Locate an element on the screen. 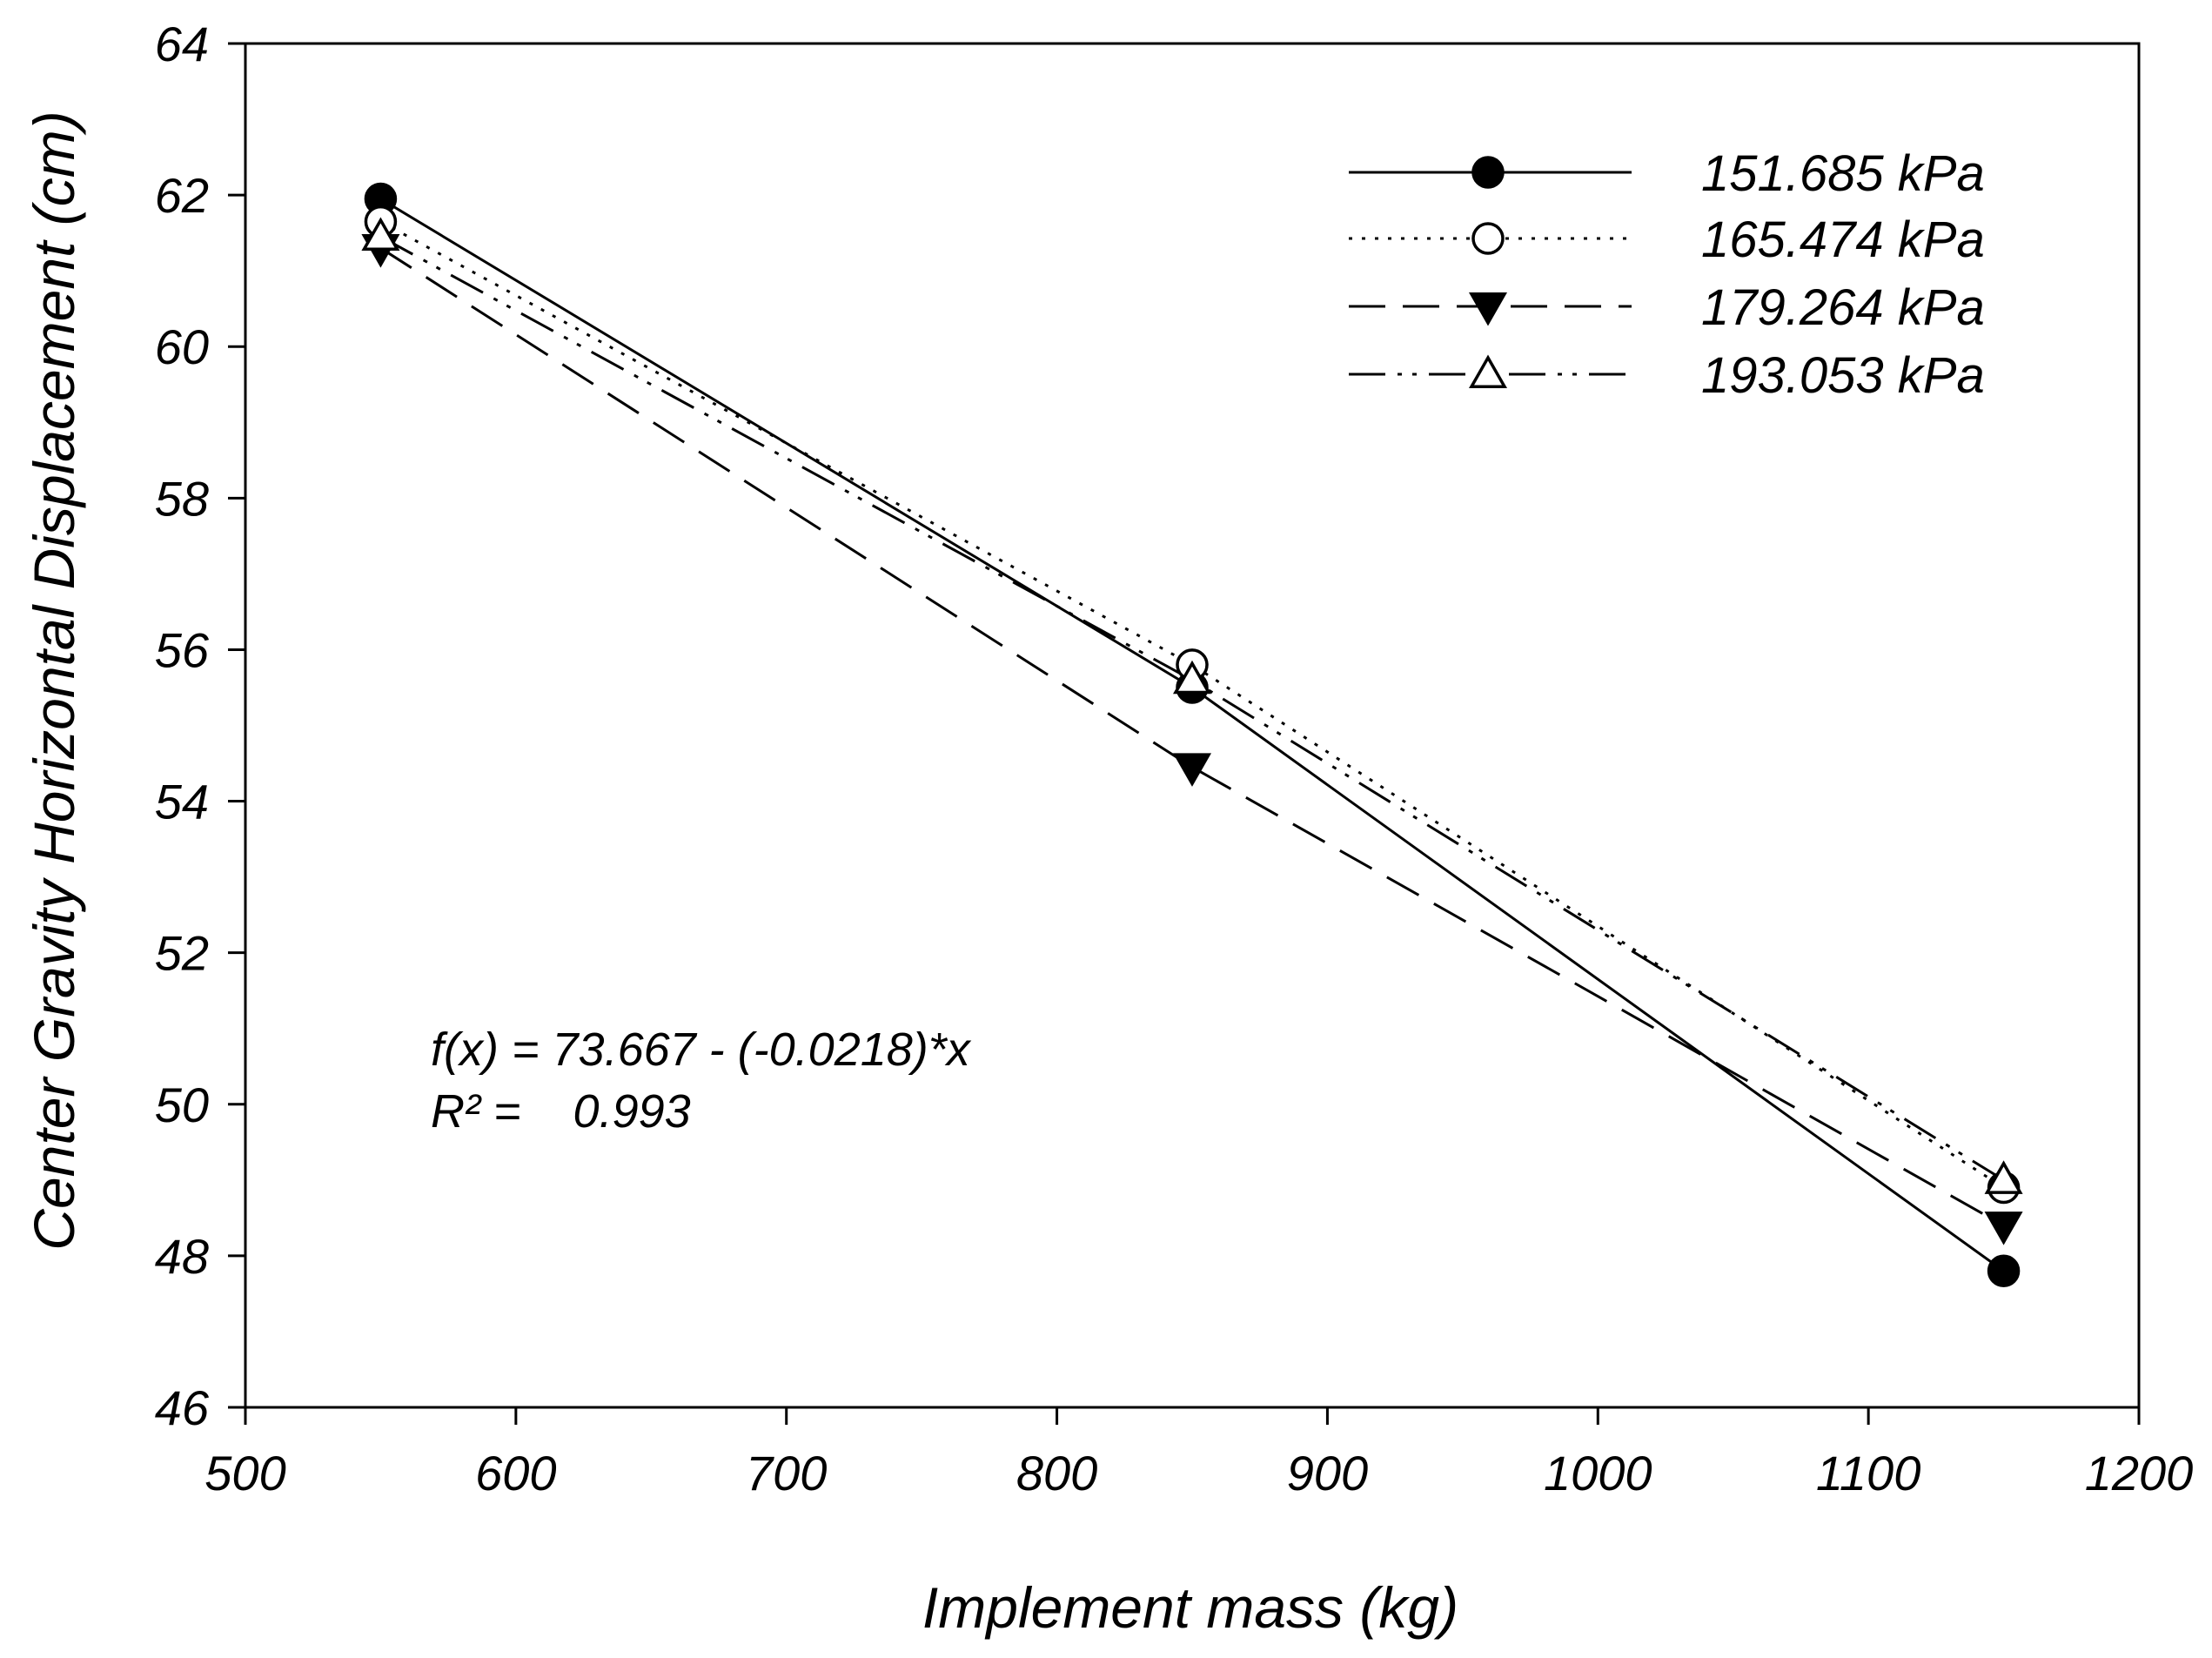 This screenshot has width=2212, height=1658. y-tick-label: 58 is located at coordinates (182, 498).